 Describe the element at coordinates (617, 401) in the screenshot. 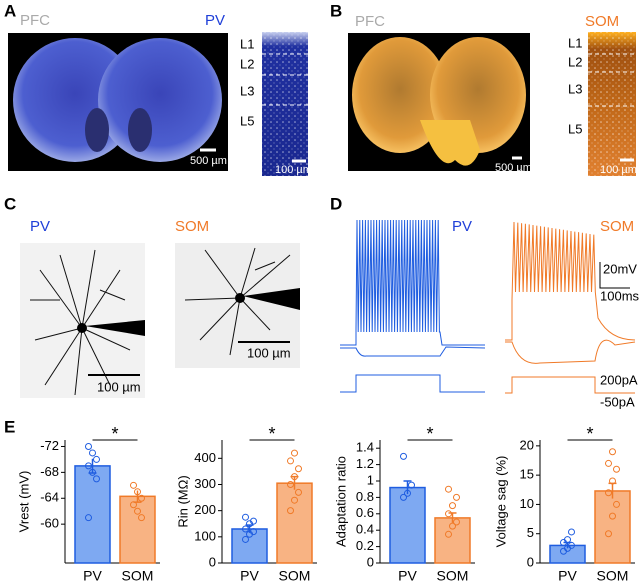

I see `current-label: -50pA` at that location.